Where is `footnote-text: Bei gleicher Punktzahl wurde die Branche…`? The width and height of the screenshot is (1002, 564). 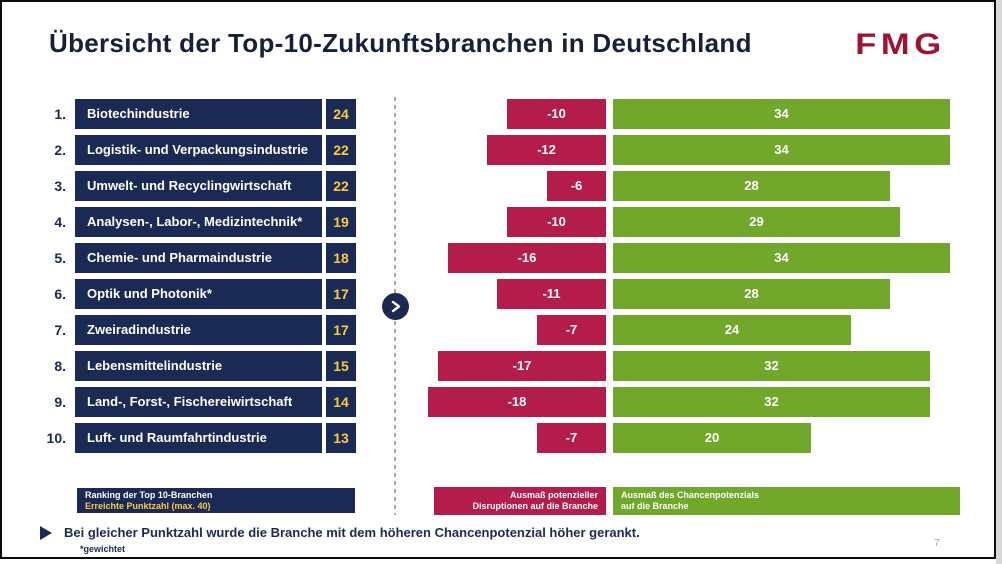
footnote-text: Bei gleicher Punktzahl wurde die Branche… is located at coordinates (352, 532).